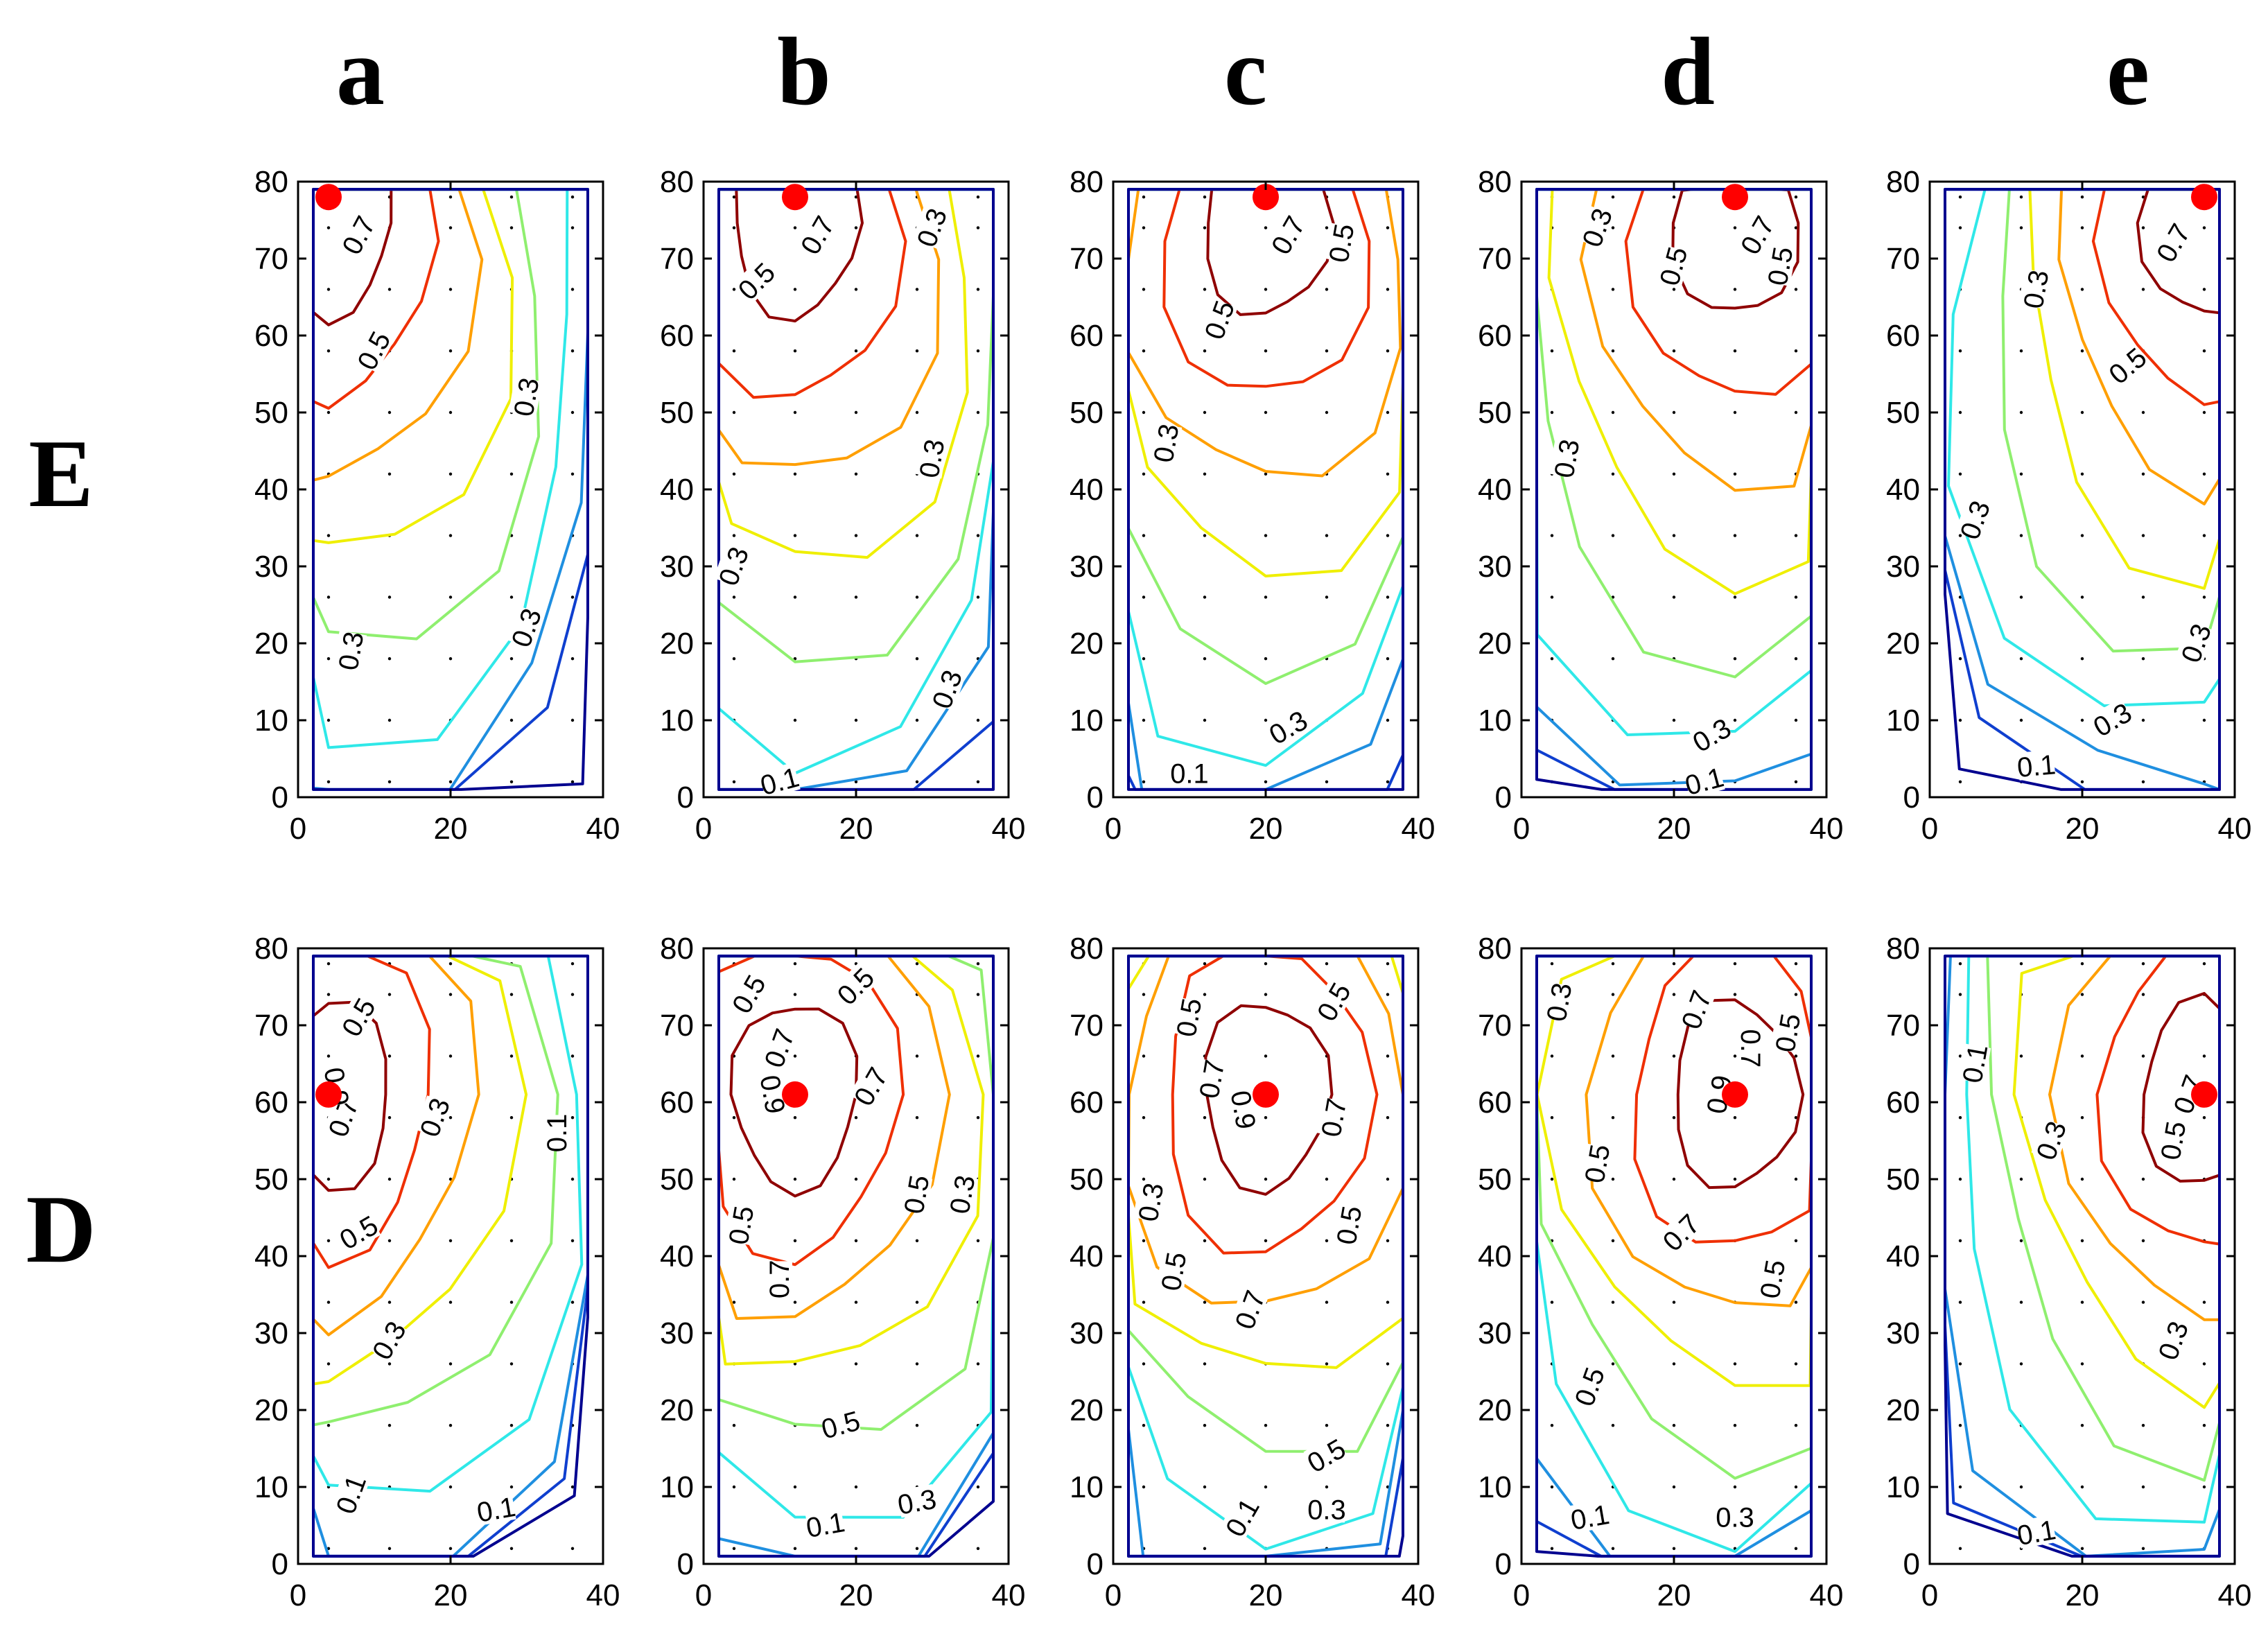 The image size is (2268, 1636). What do you see at coordinates (1911, 1564) in the screenshot?
I see `y-tick-label: 0` at bounding box center [1911, 1564].